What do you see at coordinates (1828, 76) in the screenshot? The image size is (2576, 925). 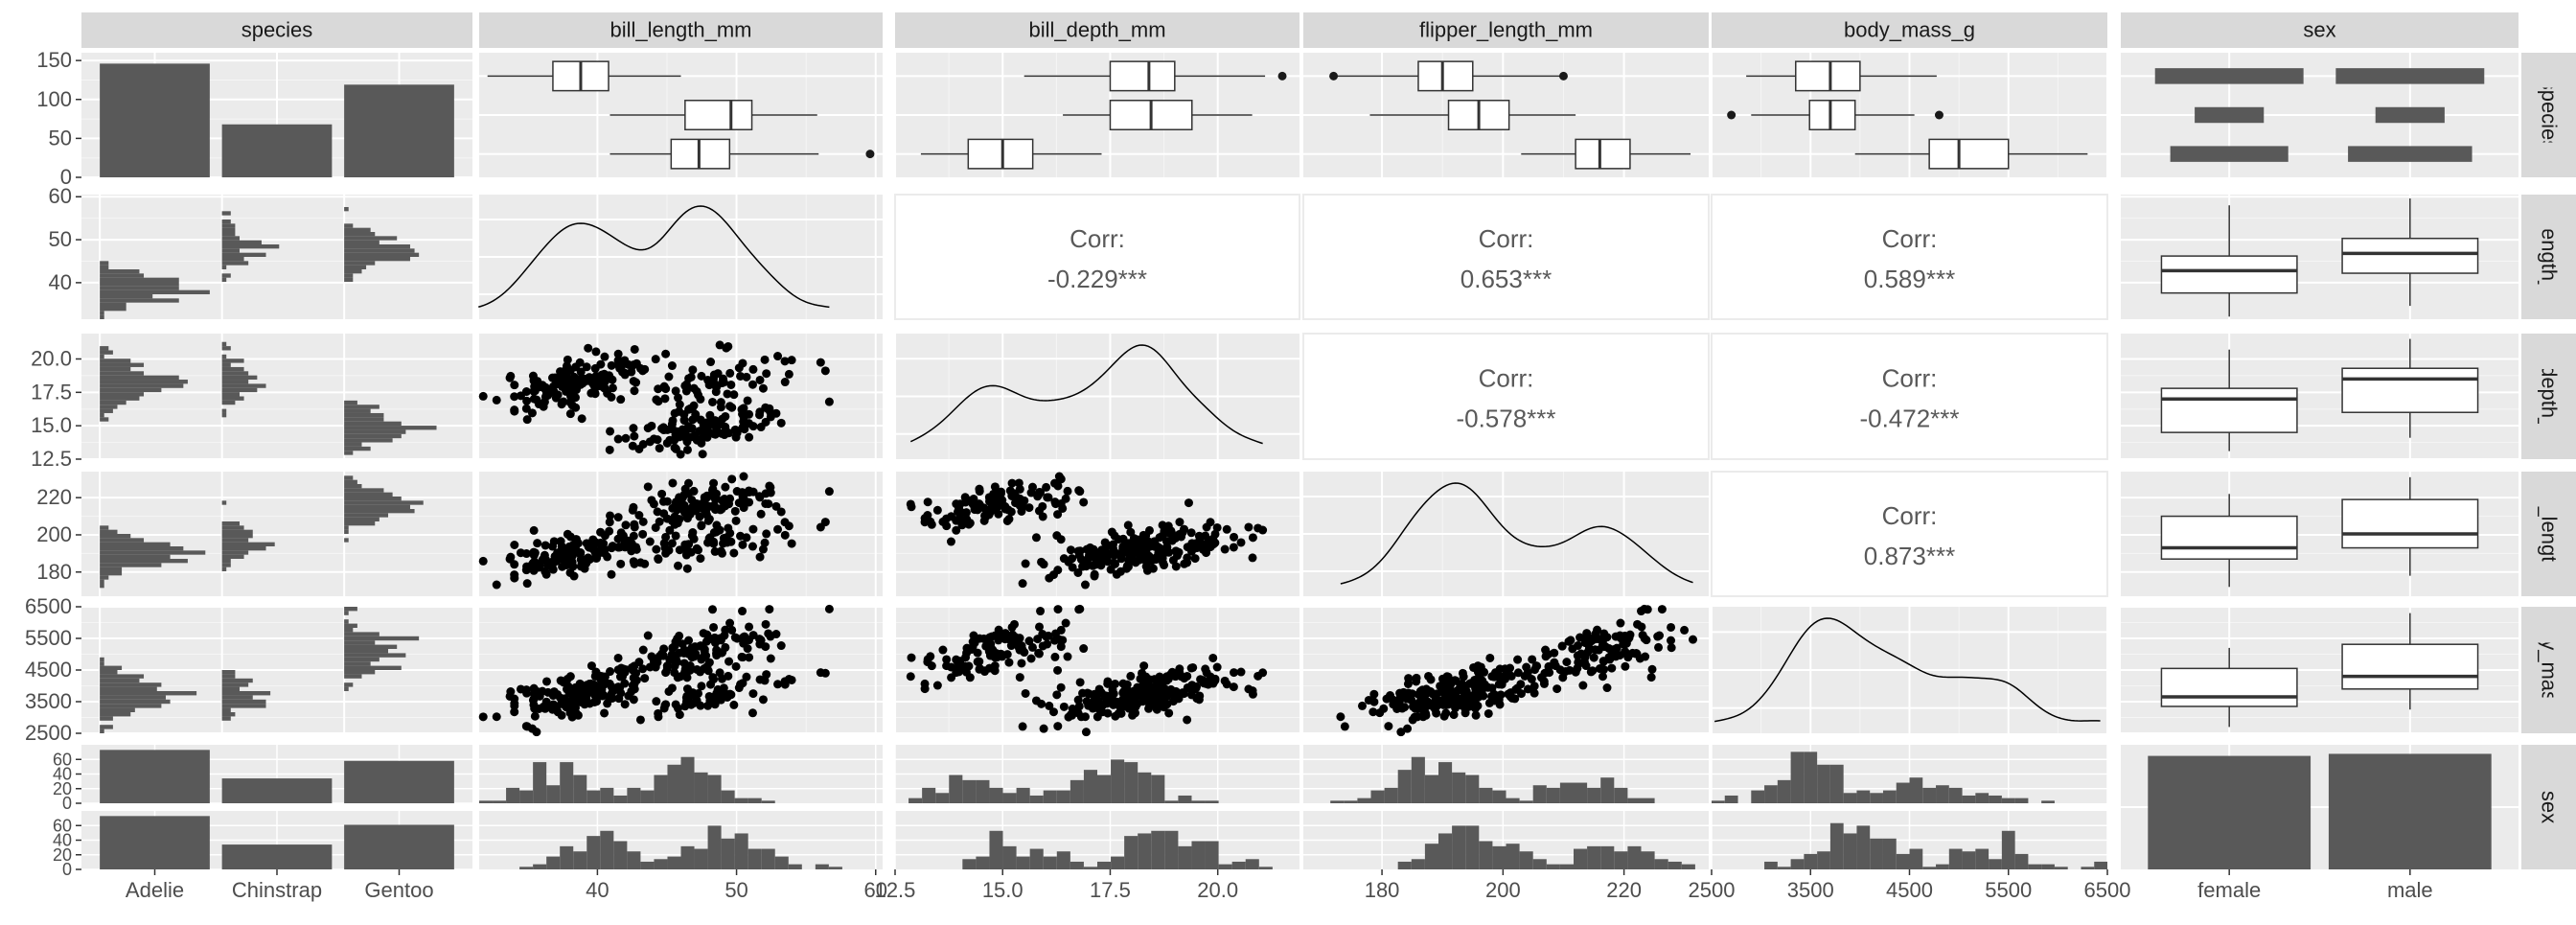 I see `box` at bounding box center [1828, 76].